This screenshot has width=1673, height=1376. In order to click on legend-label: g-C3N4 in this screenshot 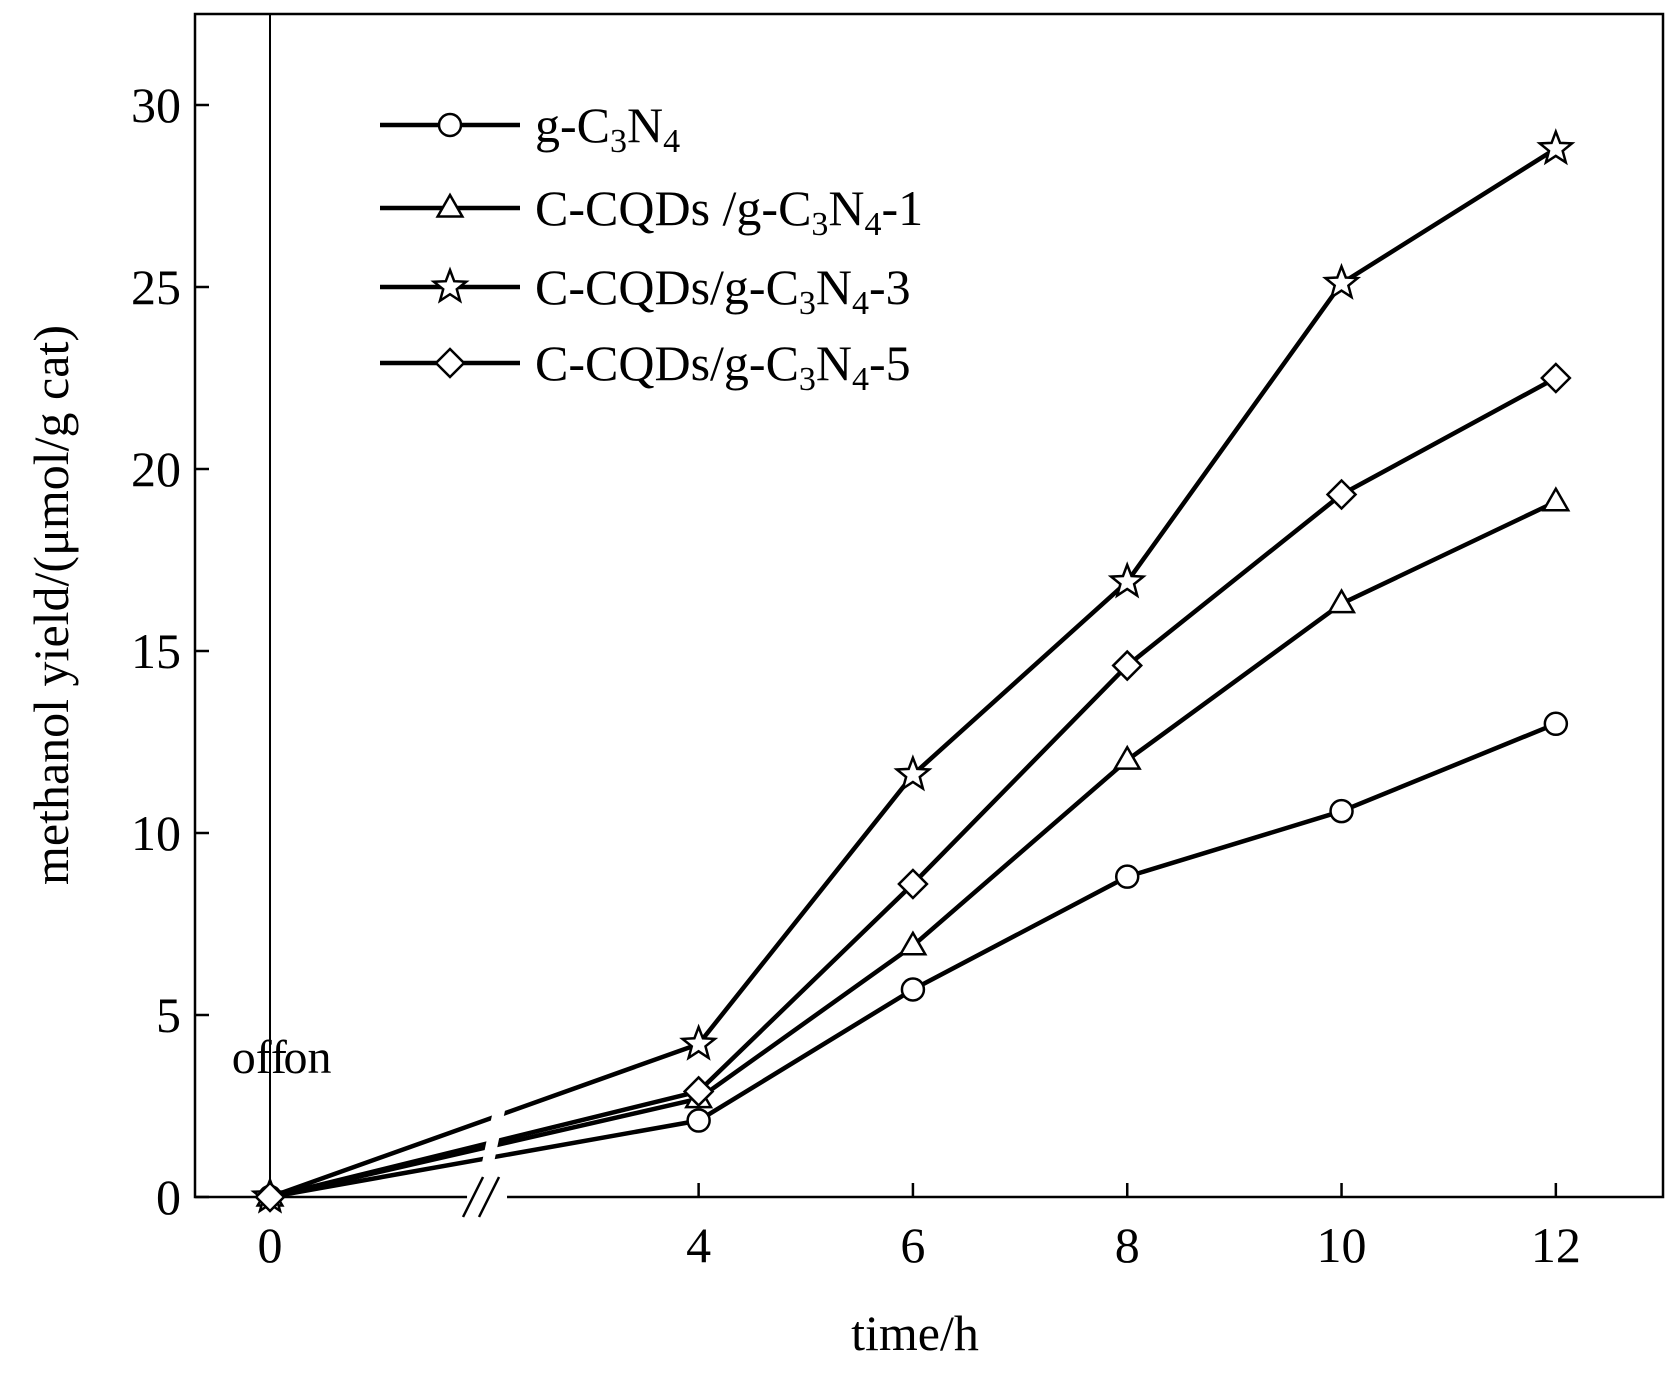, I will do `click(607, 128)`.